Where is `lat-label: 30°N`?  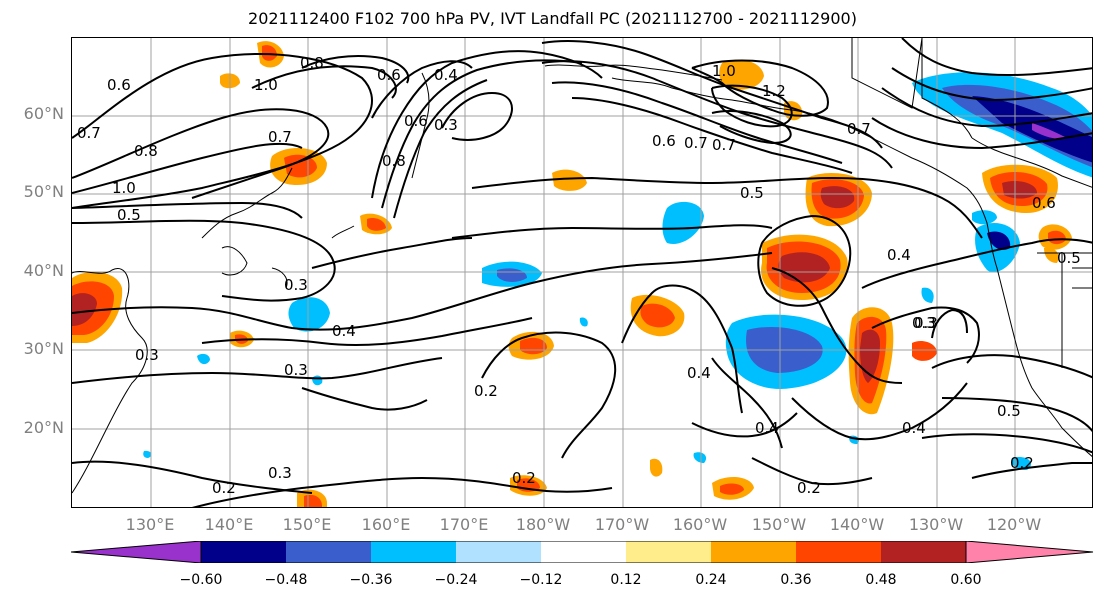
lat-label: 30°N is located at coordinates (43, 348).